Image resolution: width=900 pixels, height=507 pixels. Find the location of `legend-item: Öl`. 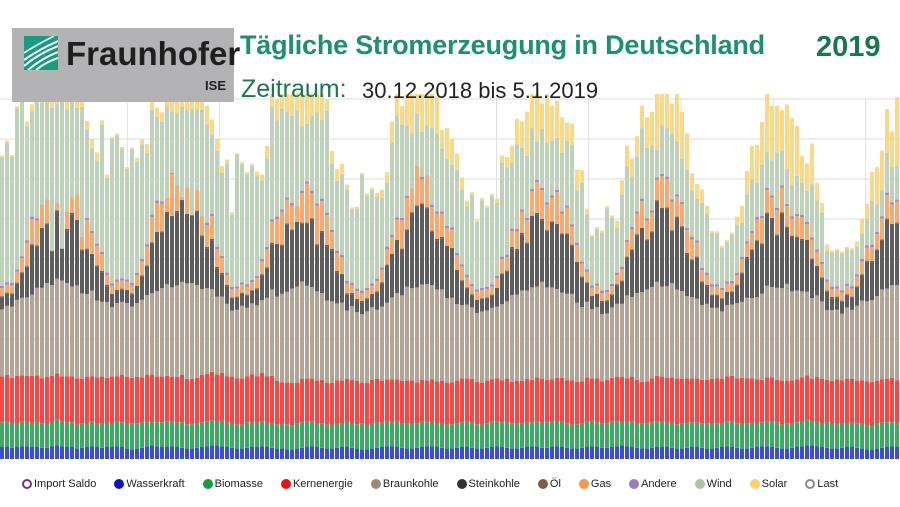

legend-item: Öl is located at coordinates (549, 484).